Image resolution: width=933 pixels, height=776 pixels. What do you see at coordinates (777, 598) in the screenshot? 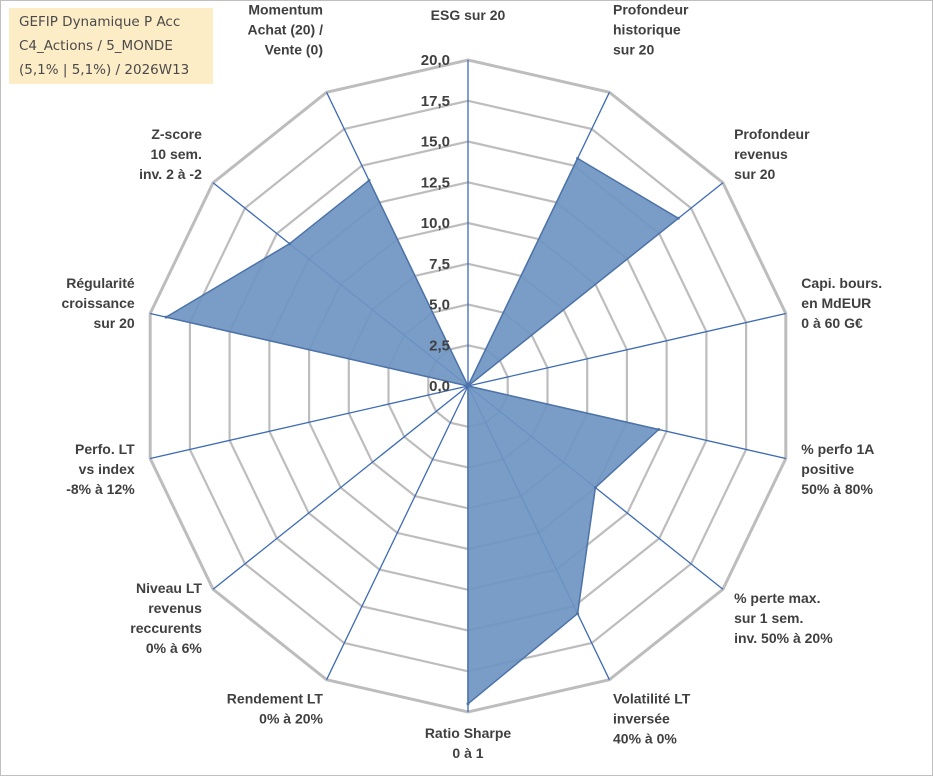
I see `axis-label-5-line-0: % perte max.` at bounding box center [777, 598].